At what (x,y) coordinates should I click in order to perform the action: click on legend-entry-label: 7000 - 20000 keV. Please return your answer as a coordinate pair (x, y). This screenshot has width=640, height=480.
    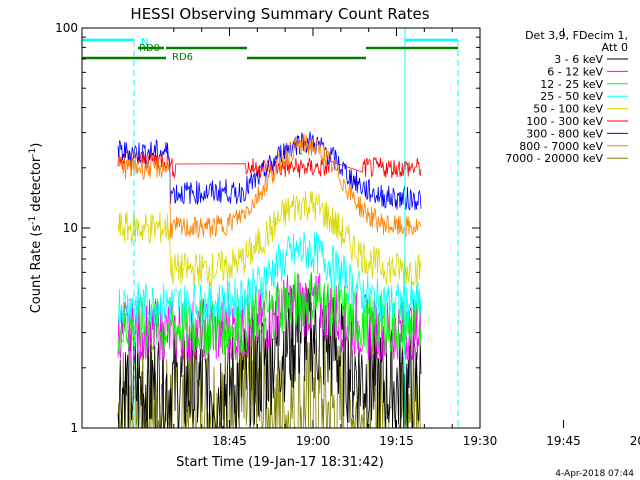
    Looking at the image, I should click on (554, 158).